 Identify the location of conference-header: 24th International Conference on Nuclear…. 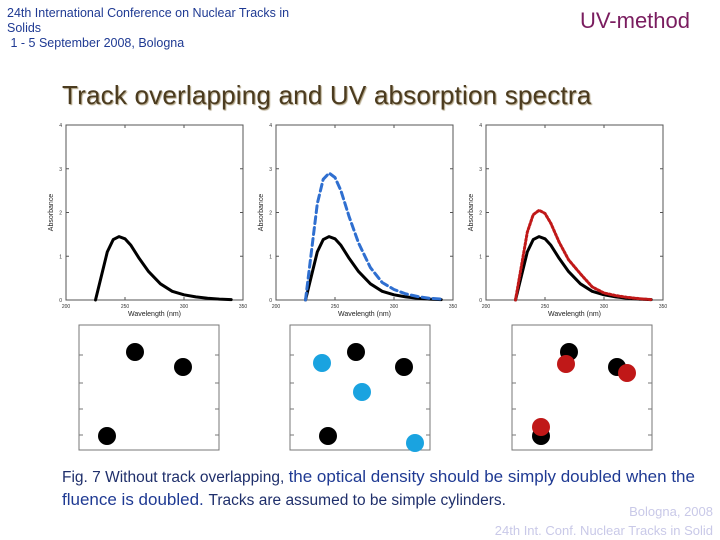
(148, 28).